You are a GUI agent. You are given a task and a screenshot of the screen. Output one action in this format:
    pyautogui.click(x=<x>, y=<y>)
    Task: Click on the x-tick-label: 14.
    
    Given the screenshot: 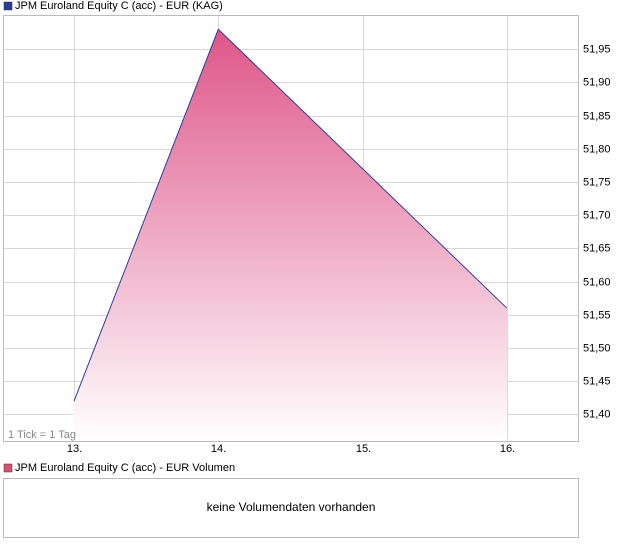 What is the action you would take?
    pyautogui.click(x=218, y=449)
    